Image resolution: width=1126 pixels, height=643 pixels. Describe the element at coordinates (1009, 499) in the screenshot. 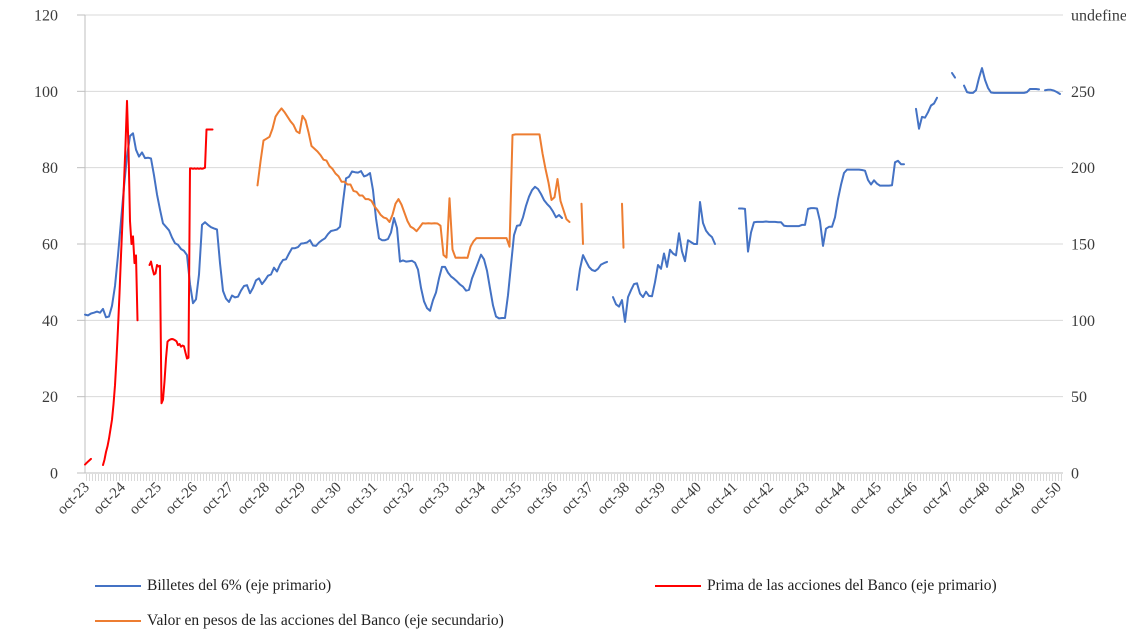

I see `x-axis-tick-label: oct-49` at that location.